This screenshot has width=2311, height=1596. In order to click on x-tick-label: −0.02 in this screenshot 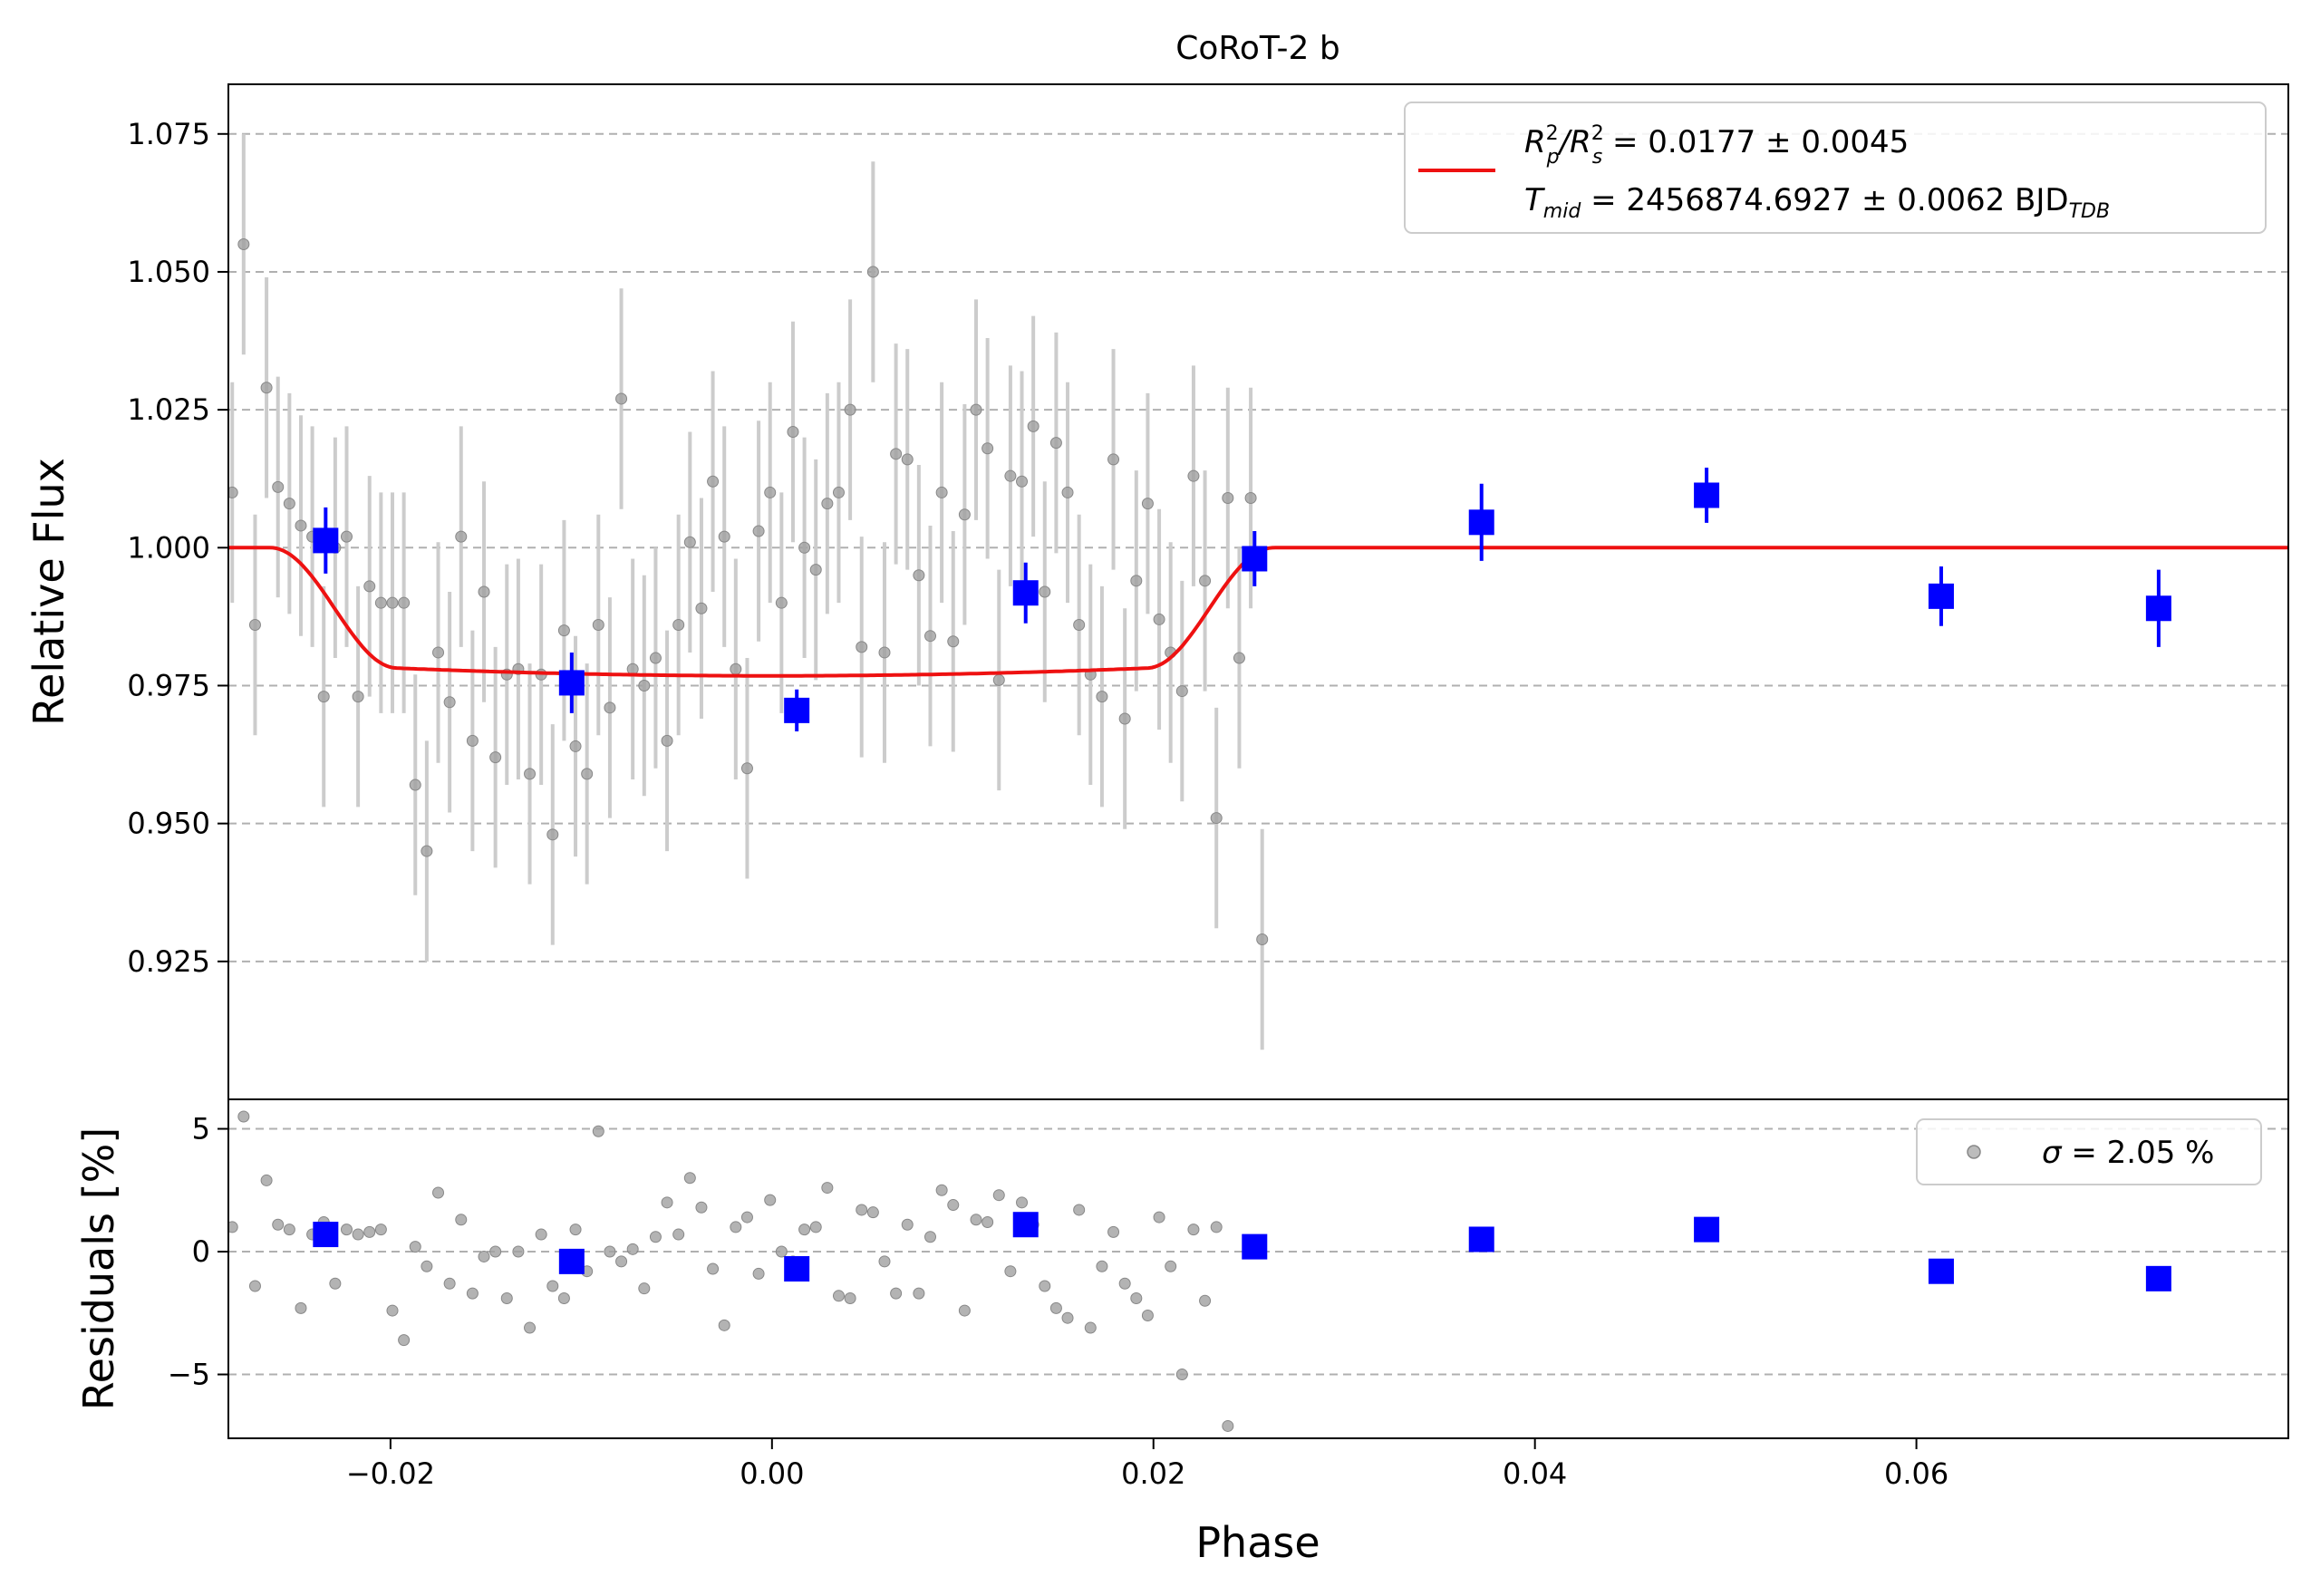, I will do `click(390, 1473)`.